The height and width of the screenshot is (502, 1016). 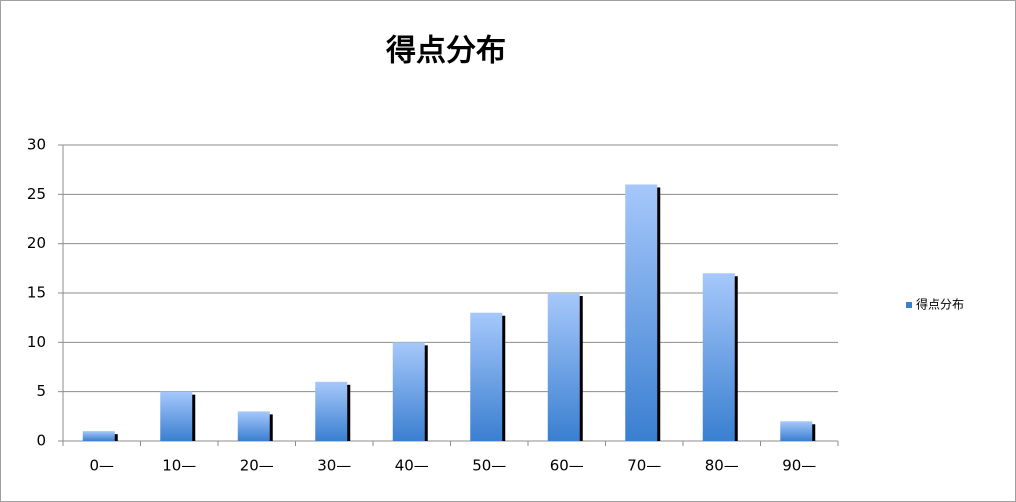 I want to click on x-tick-label: 40—, so click(x=412, y=466).